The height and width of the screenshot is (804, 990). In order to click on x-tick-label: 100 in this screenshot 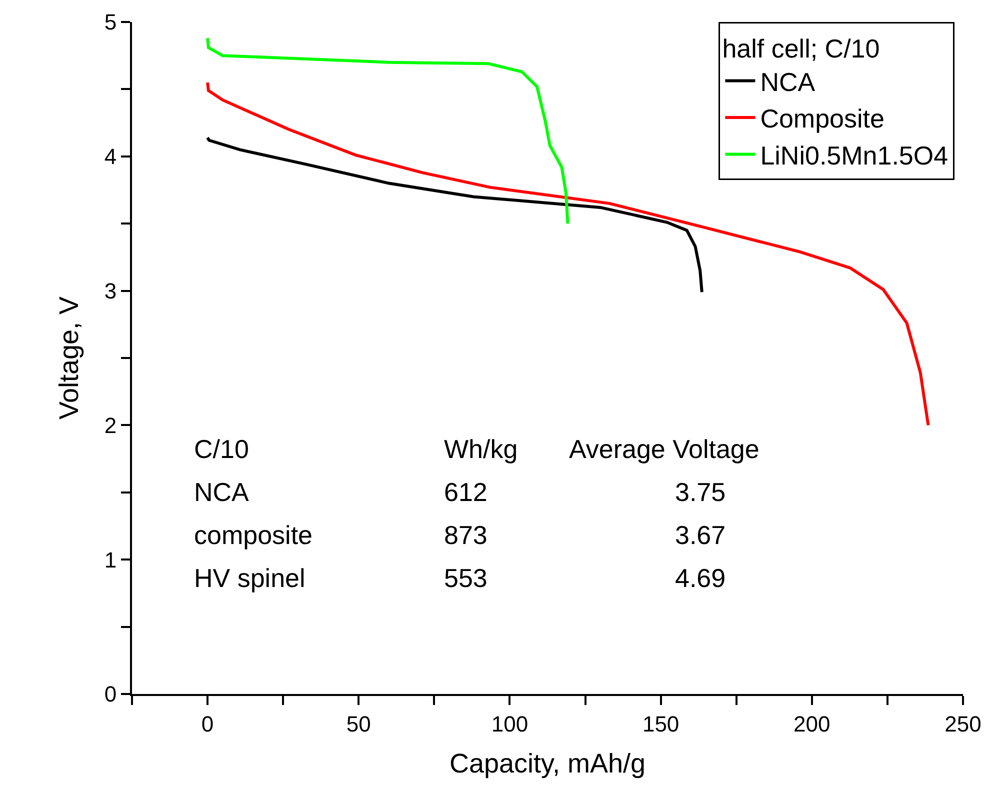, I will do `click(509, 723)`.